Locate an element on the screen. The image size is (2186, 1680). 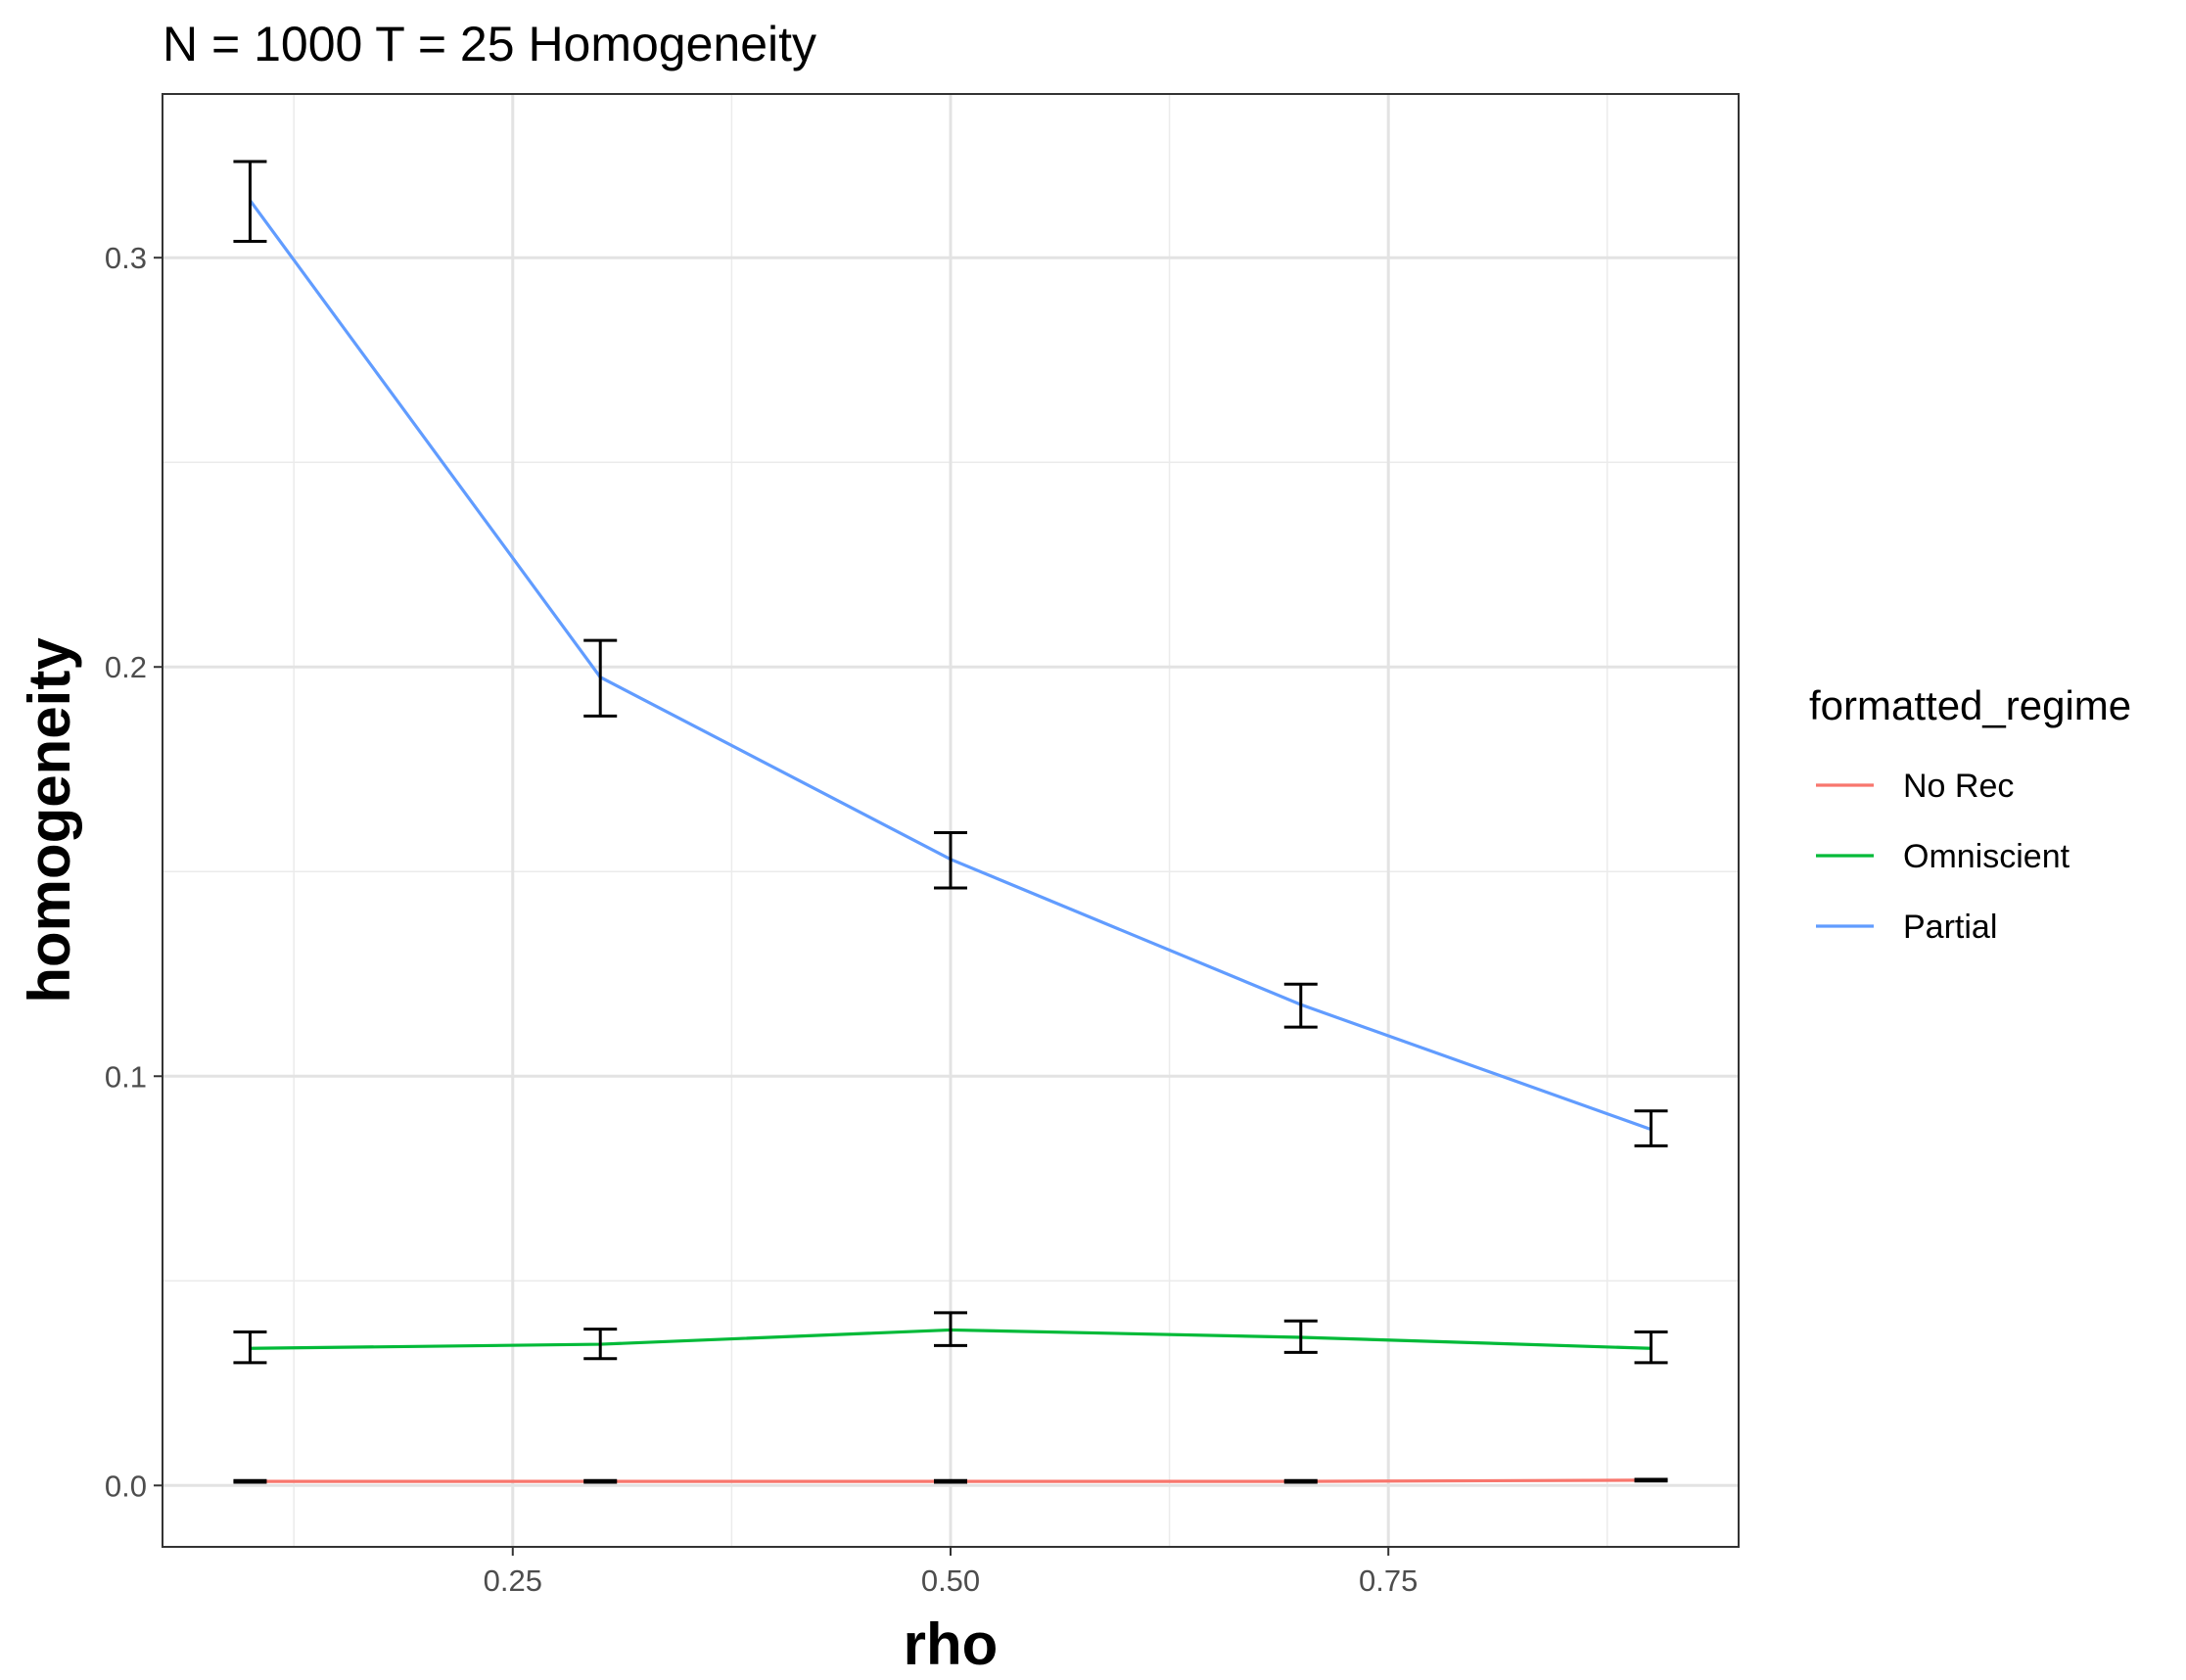
x-axis-title: rho is located at coordinates (951, 1644).